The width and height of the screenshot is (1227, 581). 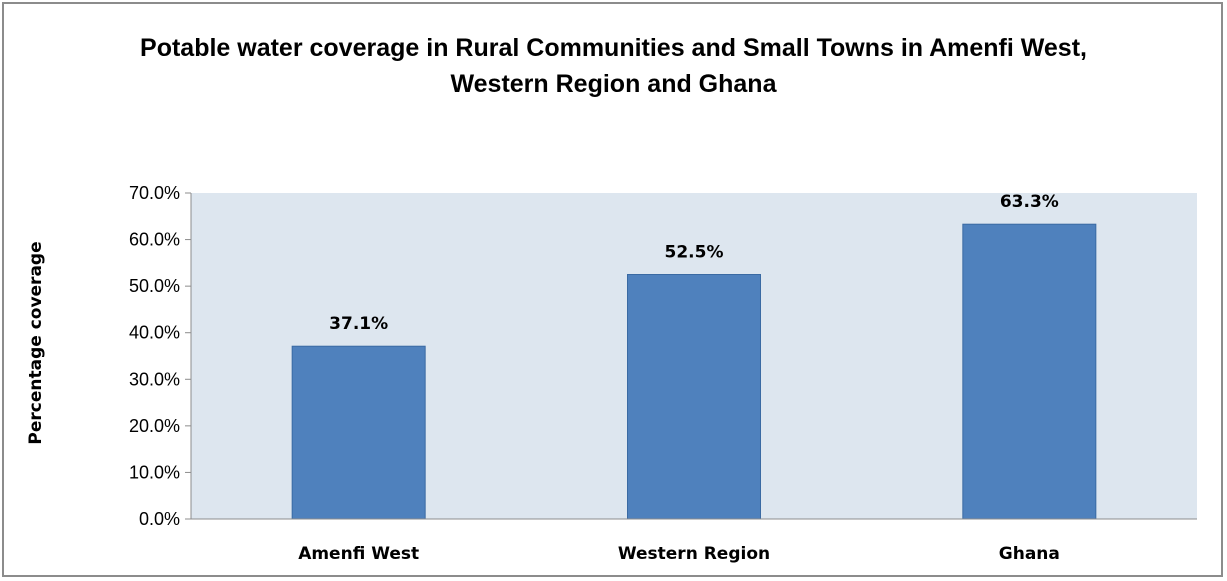 I want to click on y-tick-label: 40.0%, so click(x=154, y=333).